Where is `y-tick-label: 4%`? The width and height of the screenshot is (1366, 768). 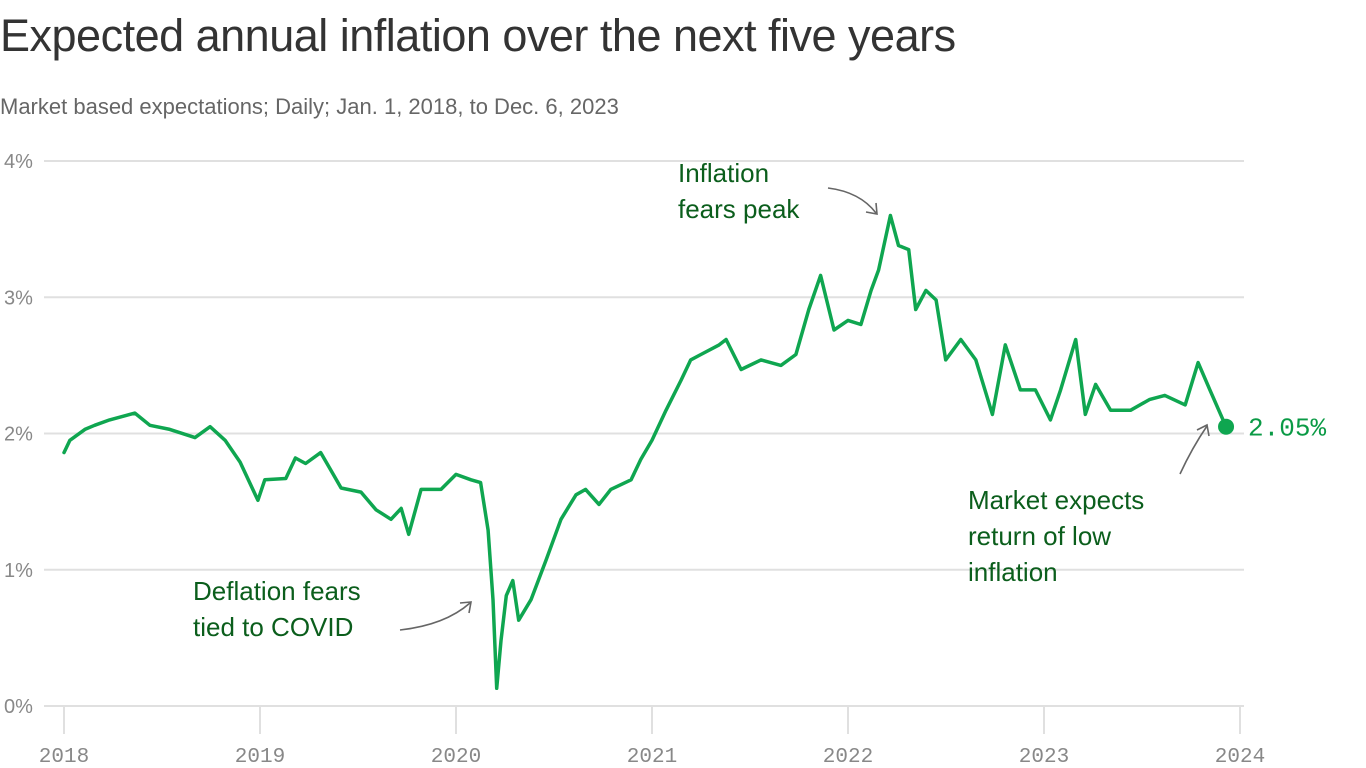 y-tick-label: 4% is located at coordinates (18, 162).